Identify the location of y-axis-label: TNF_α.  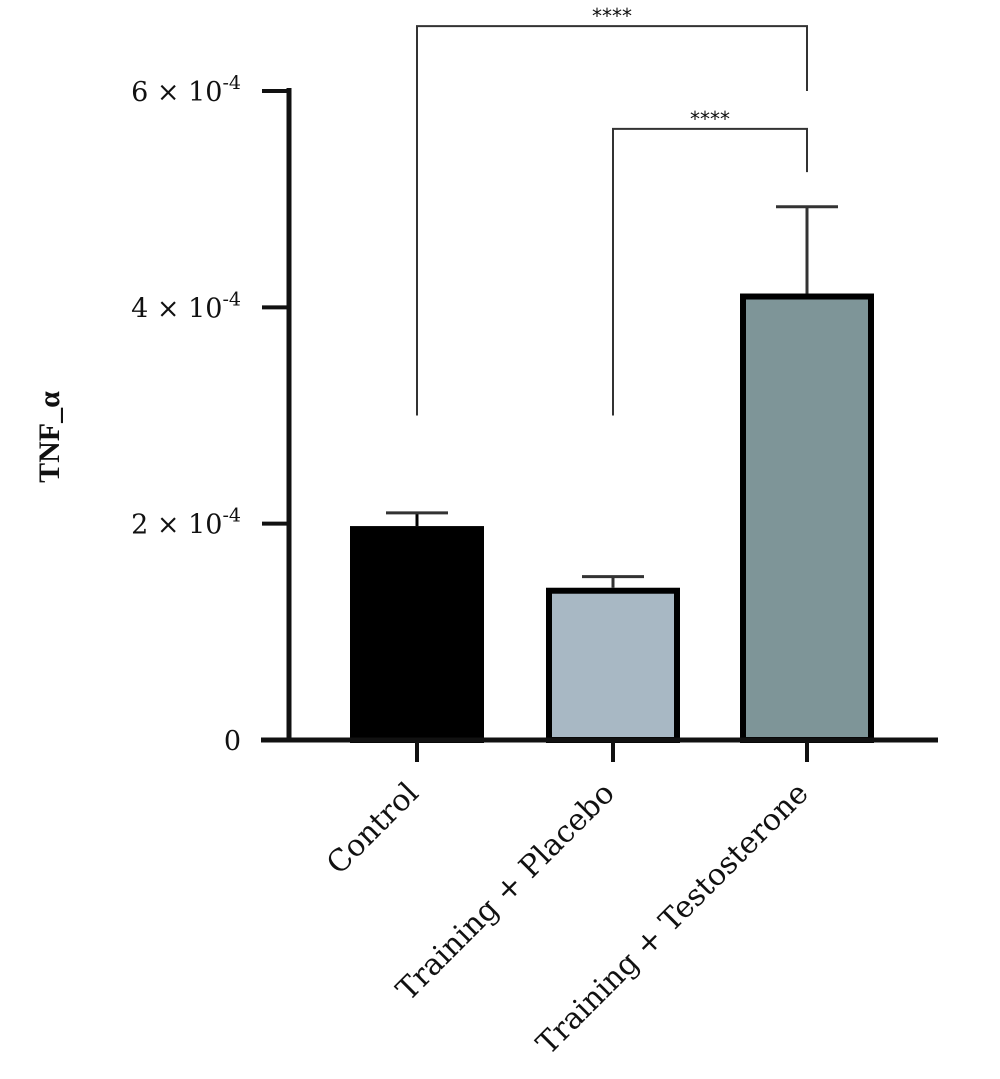
(49, 437).